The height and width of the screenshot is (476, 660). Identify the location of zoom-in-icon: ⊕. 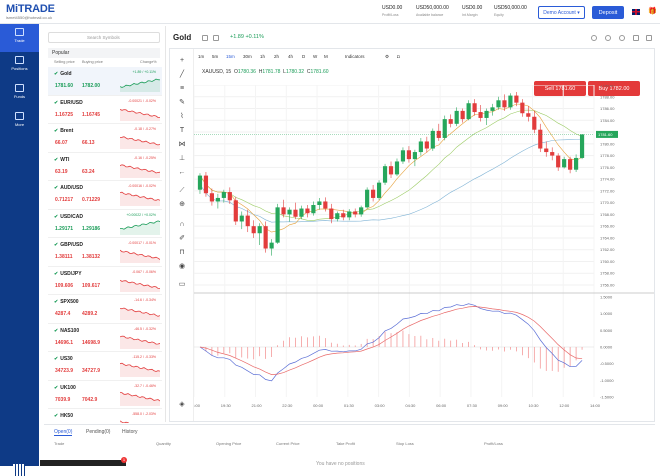
(182, 204).